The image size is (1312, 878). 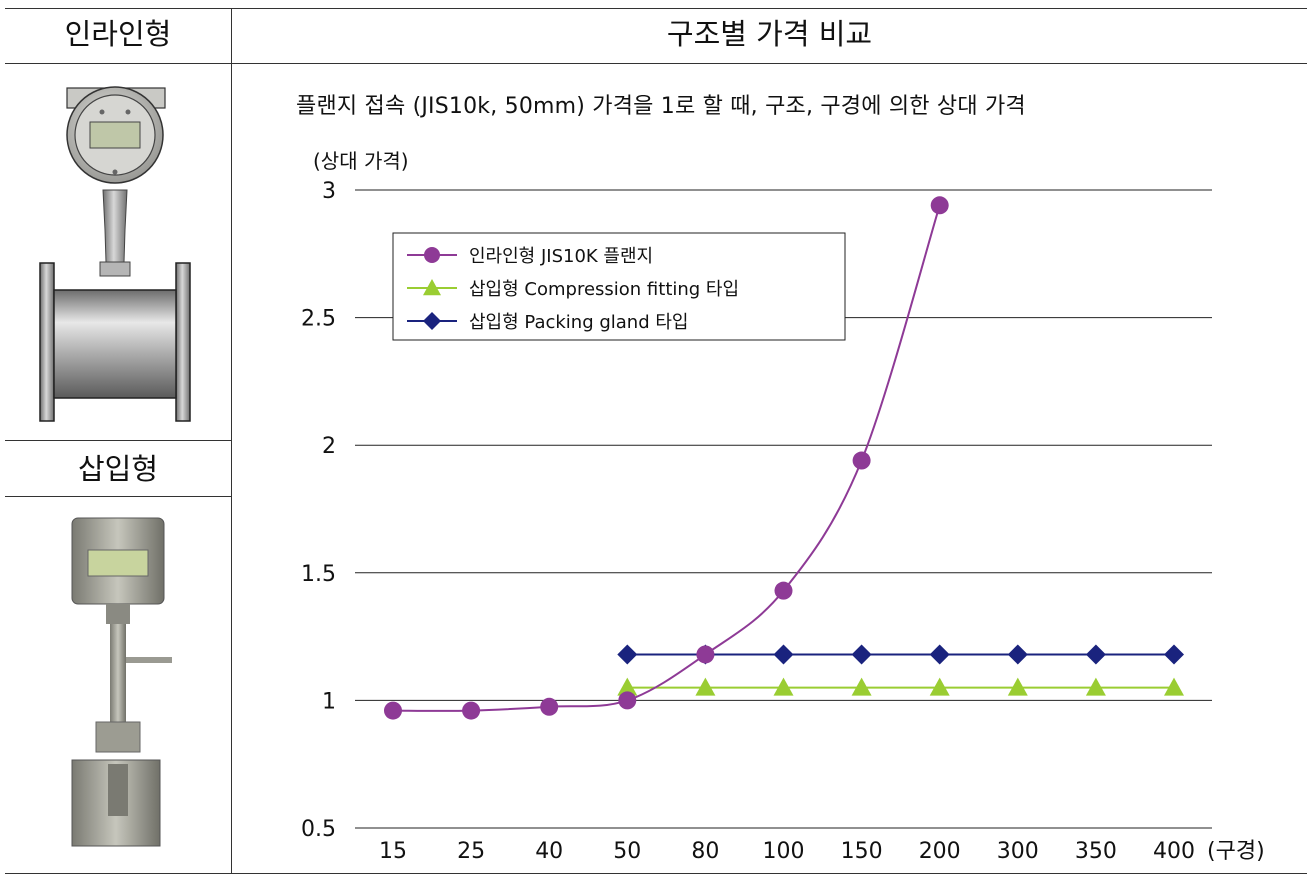 I want to click on x-tick-label: 25, so click(x=471, y=851).